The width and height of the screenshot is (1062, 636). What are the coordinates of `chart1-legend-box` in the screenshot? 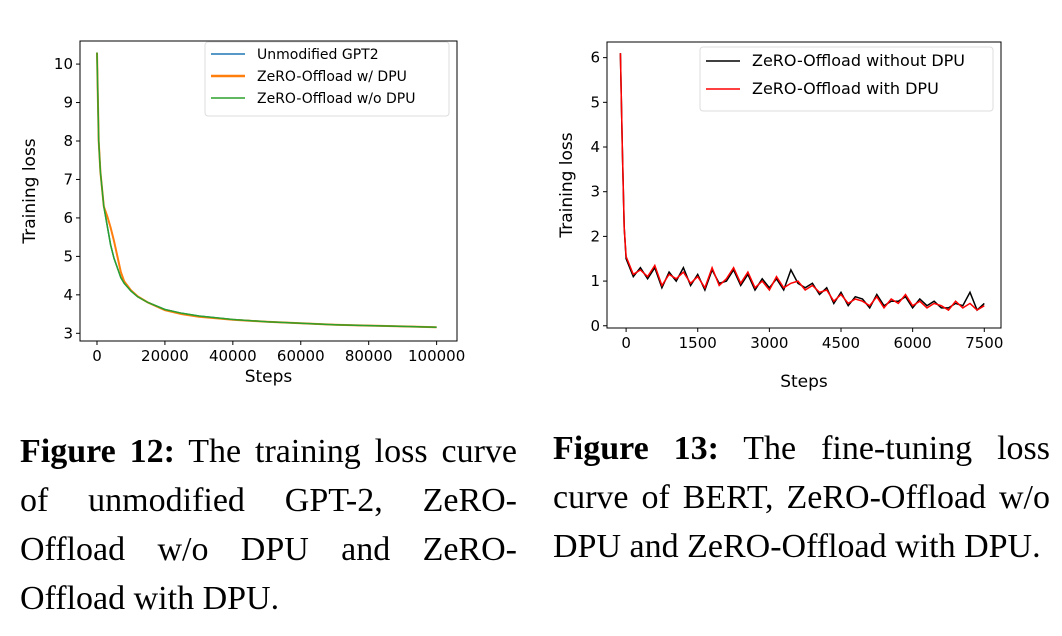 It's located at (327, 79).